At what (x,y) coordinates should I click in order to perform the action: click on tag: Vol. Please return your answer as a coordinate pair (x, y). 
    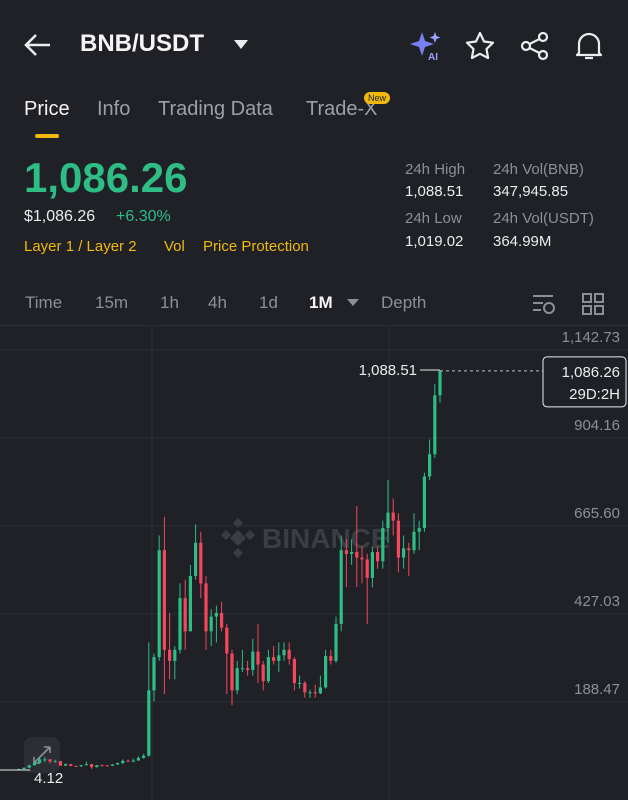
    Looking at the image, I should click on (174, 246).